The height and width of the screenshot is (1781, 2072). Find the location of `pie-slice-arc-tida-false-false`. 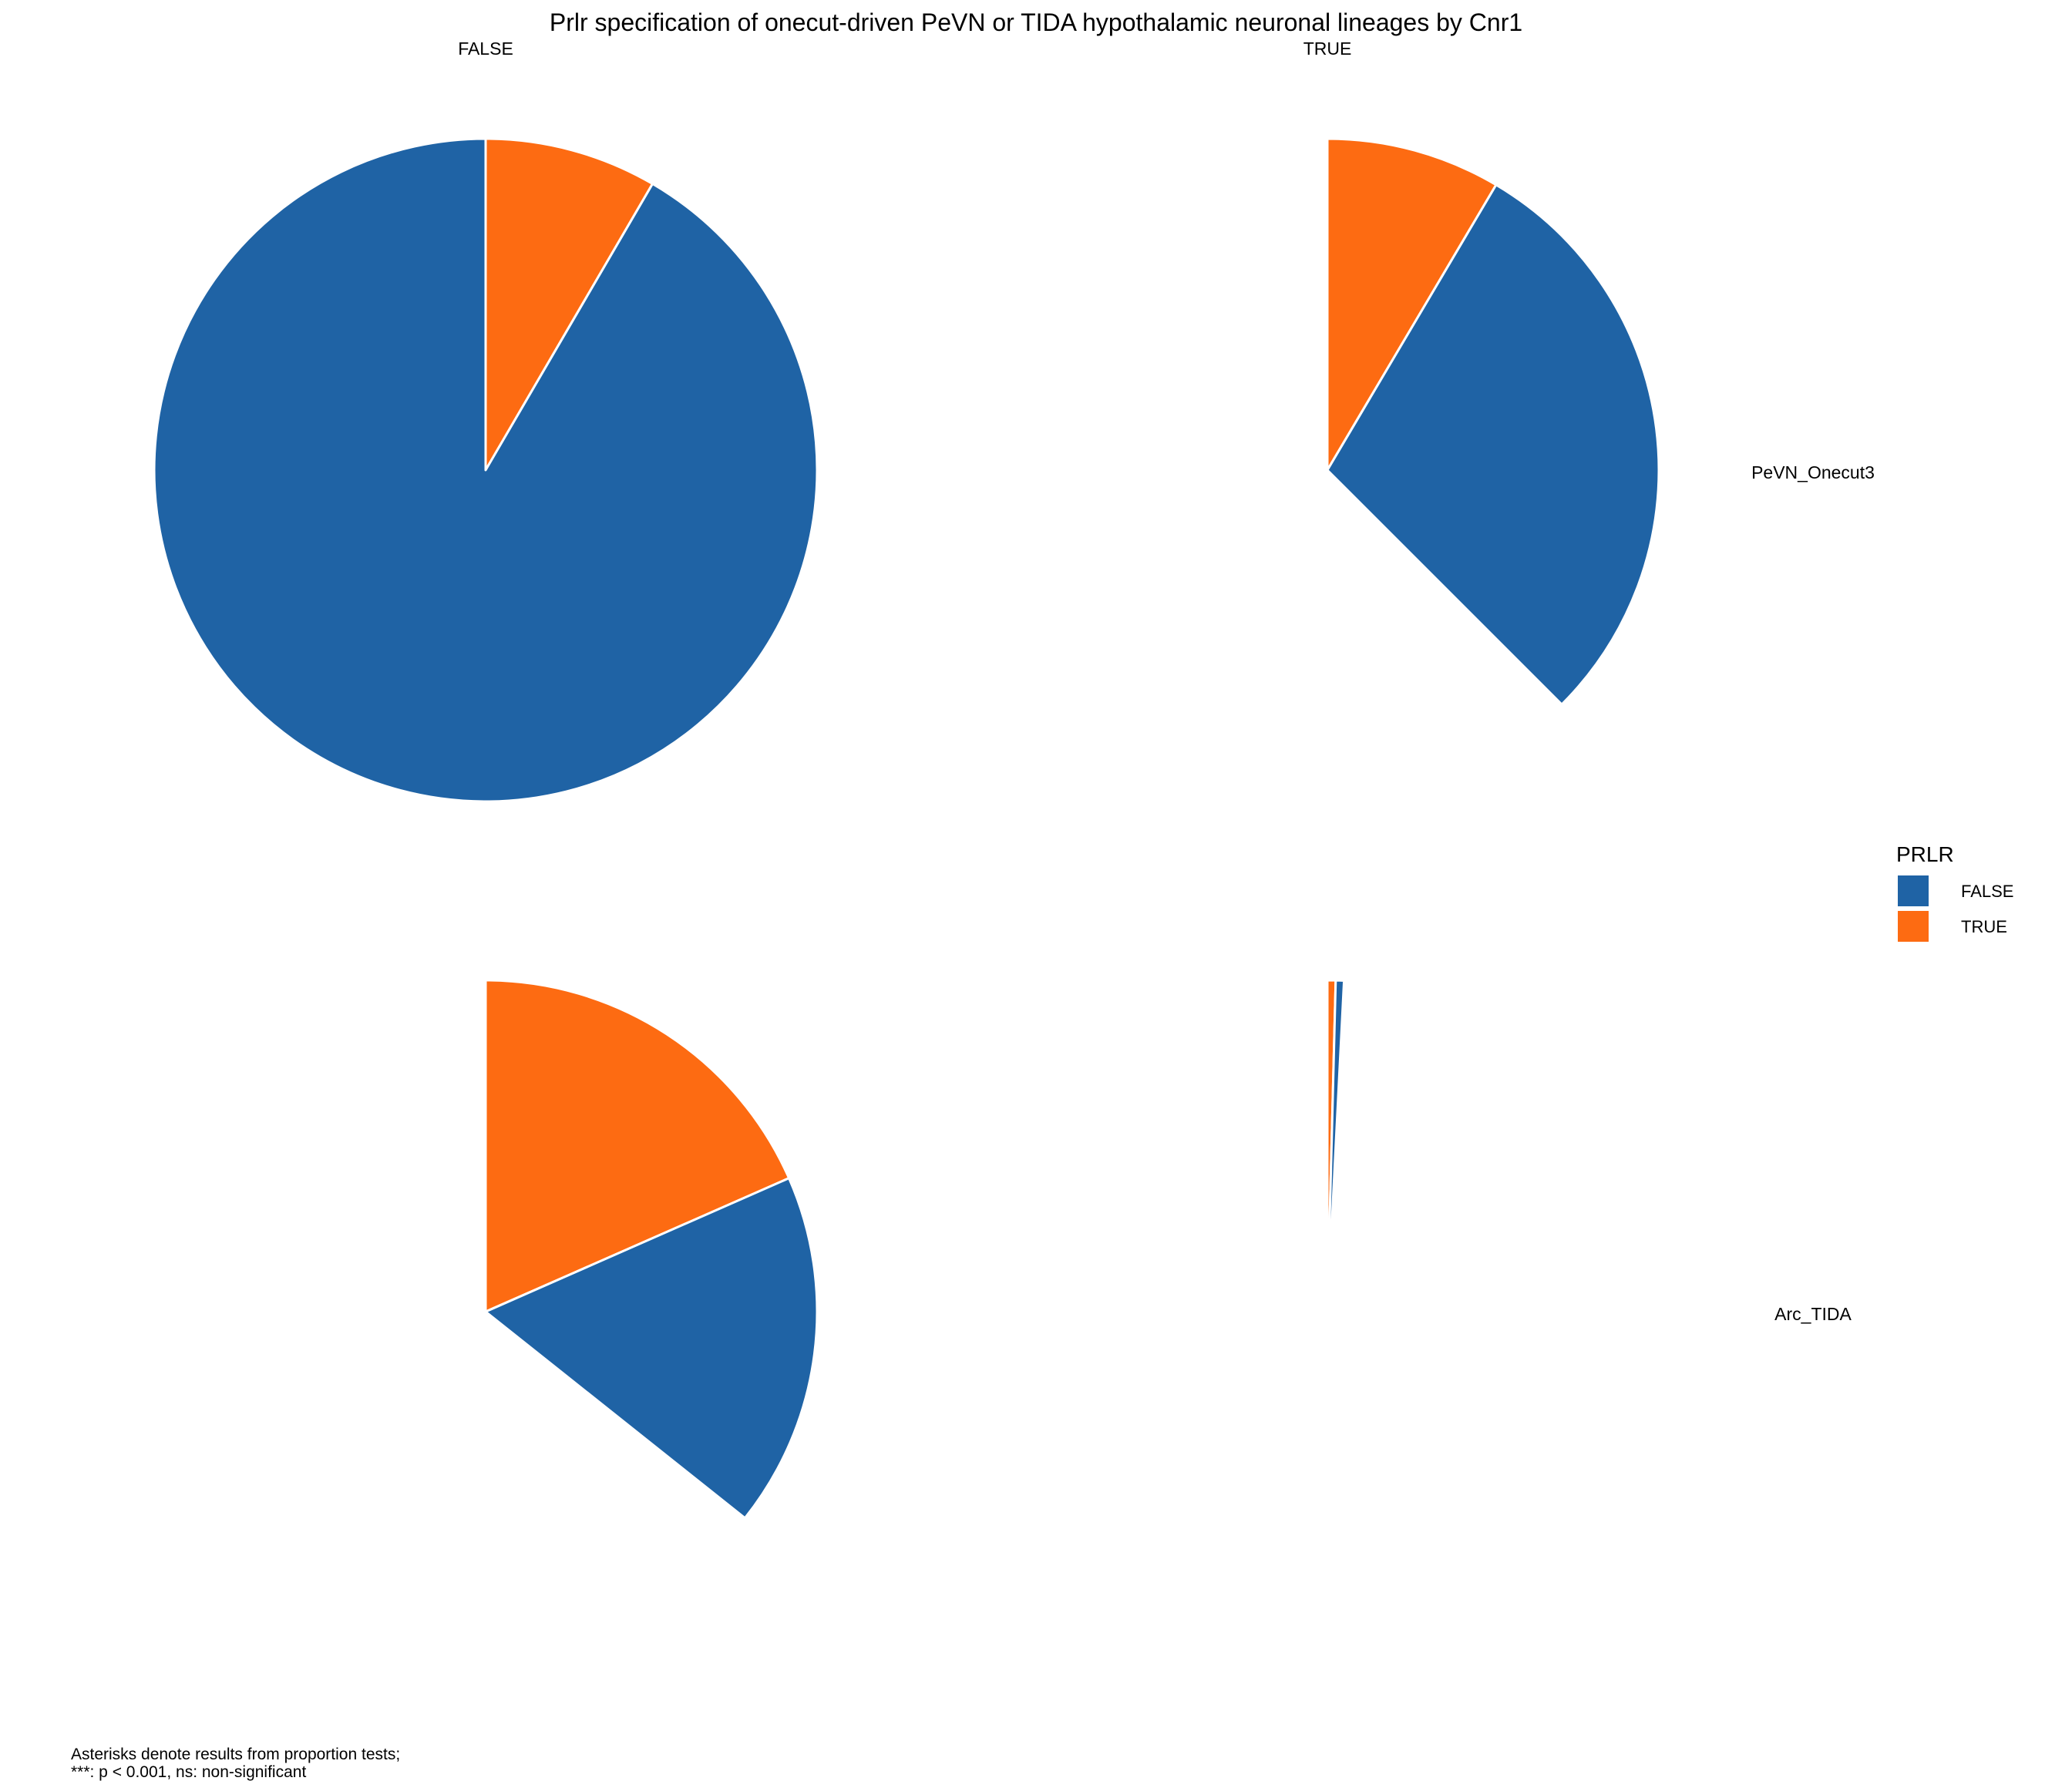

pie-slice-arc-tida-false-false is located at coordinates (652, 1348).